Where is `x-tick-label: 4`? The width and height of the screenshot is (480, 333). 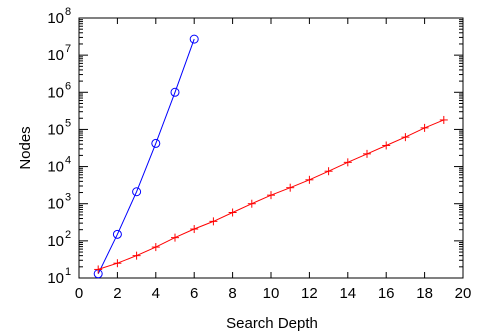
x-tick-label: 4 is located at coordinates (156, 293).